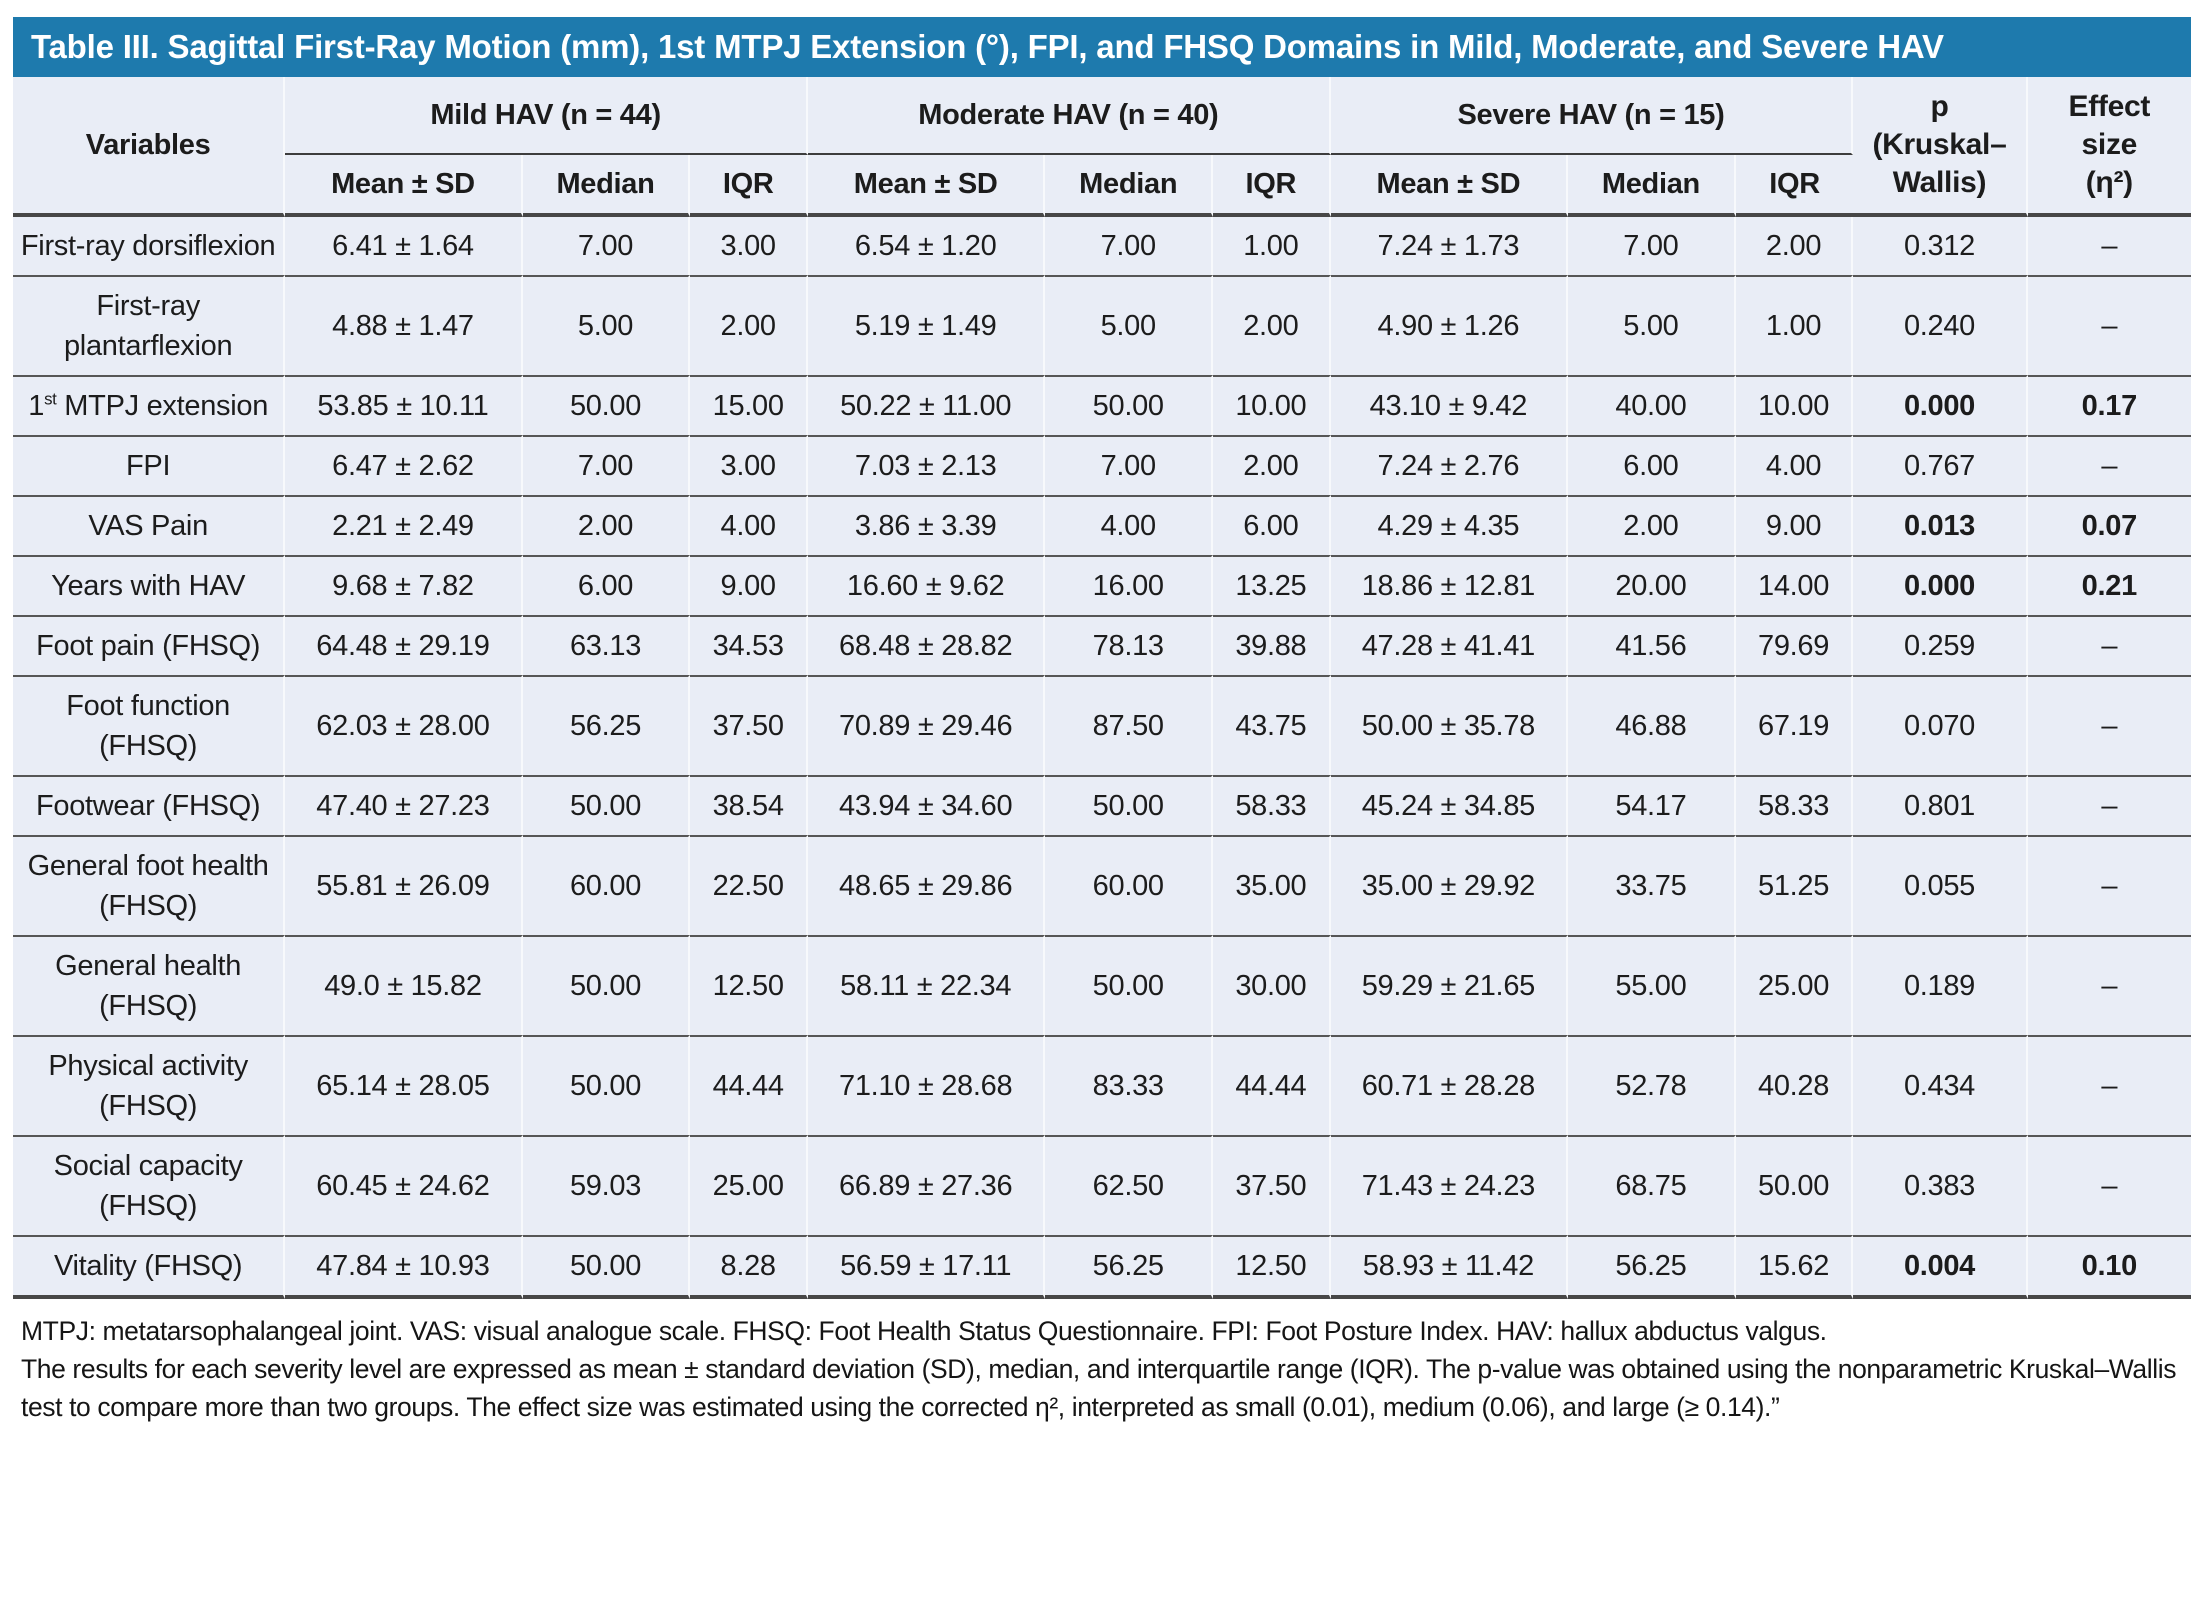  I want to click on cell-severe-mean-sd: 4.29 ± 4.35, so click(1449, 525).